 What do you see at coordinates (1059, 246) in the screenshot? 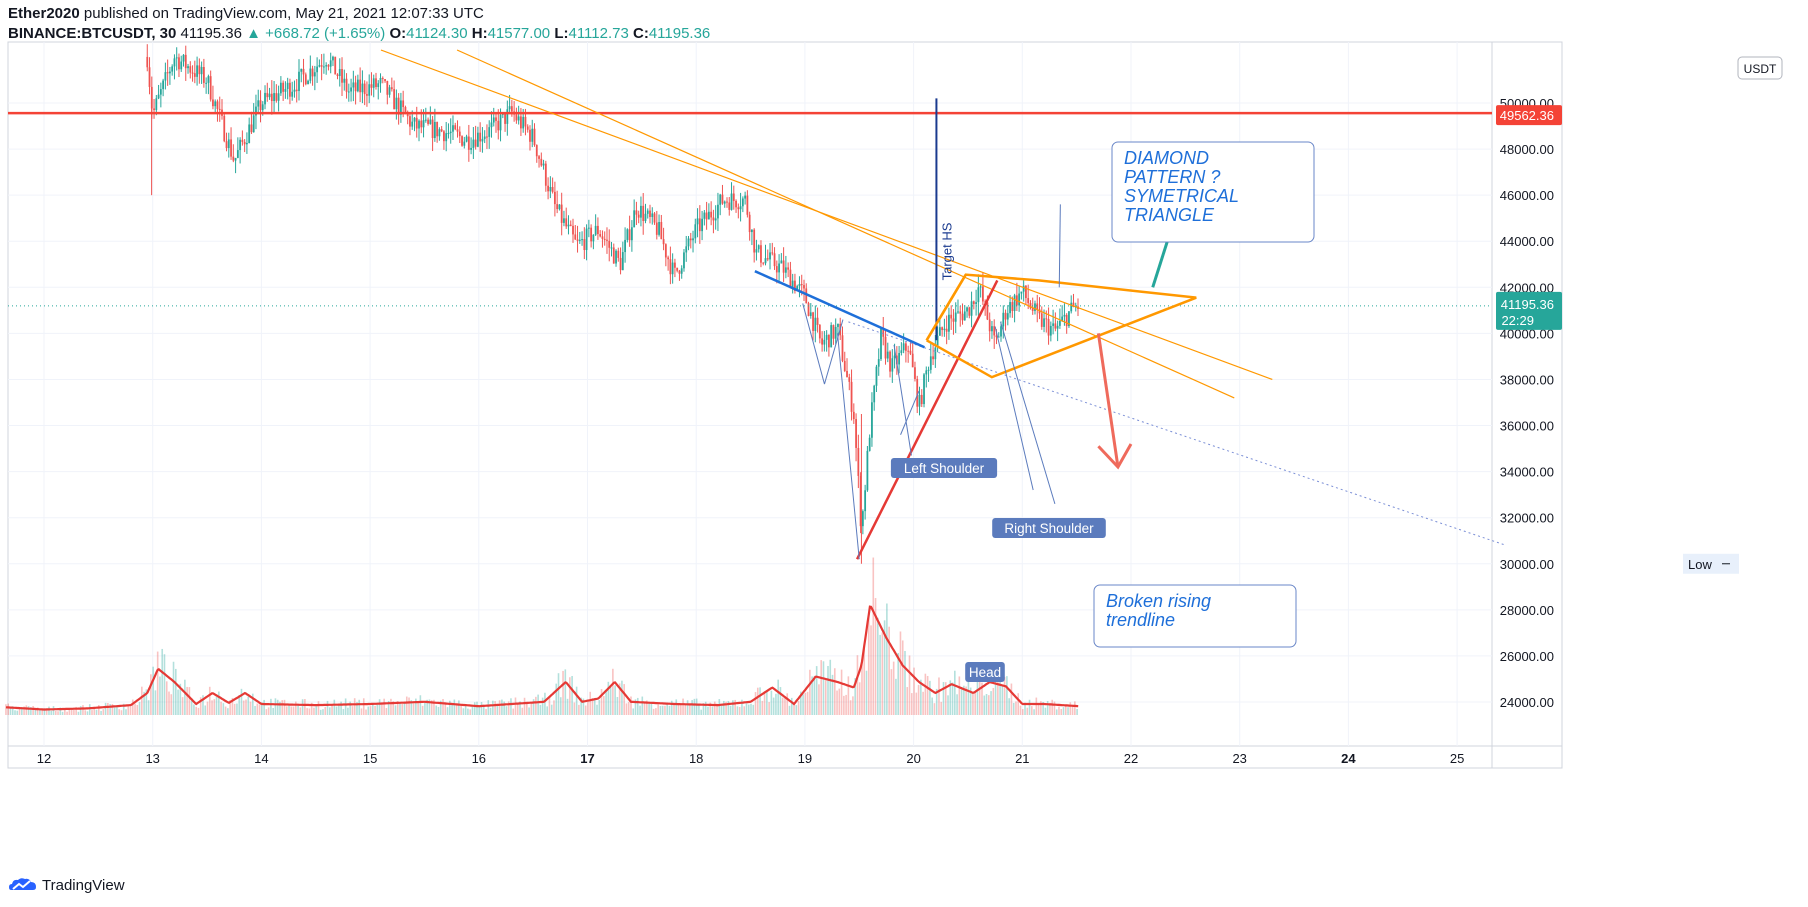
I see `diamond-pointer` at bounding box center [1059, 246].